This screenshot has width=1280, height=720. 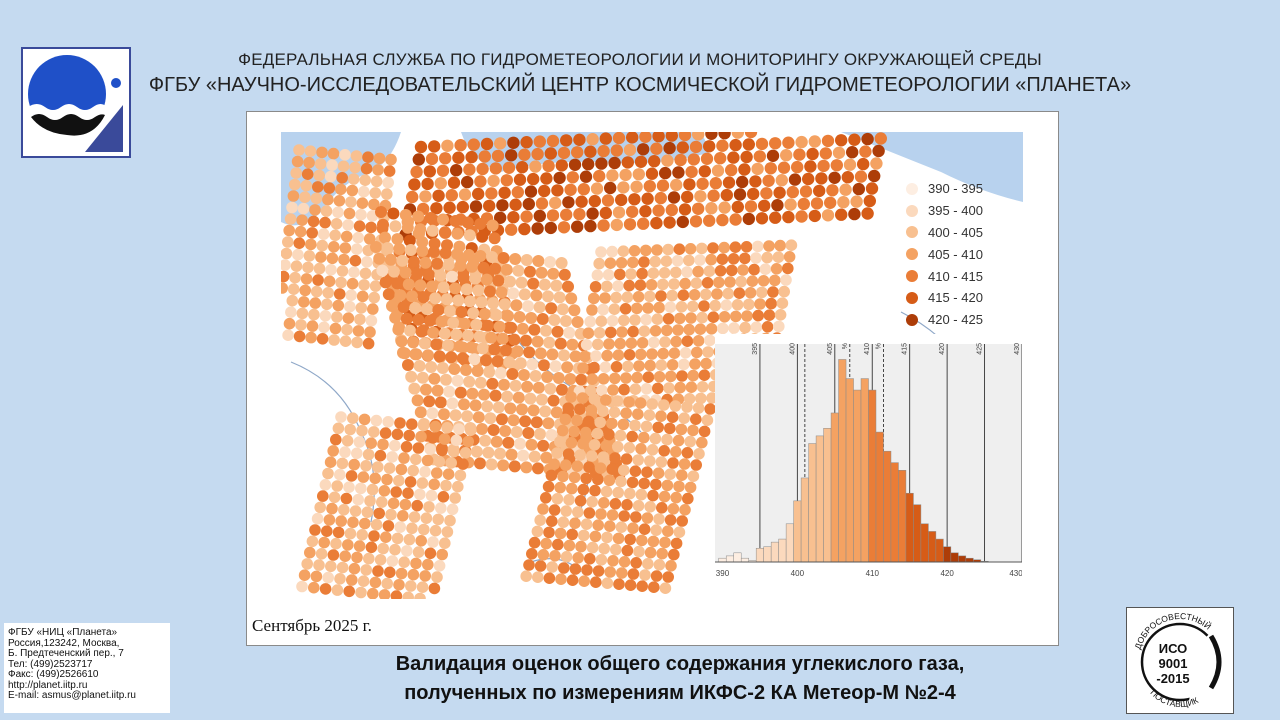 I want to click on legend-label: 390 - 395, so click(x=955, y=189).